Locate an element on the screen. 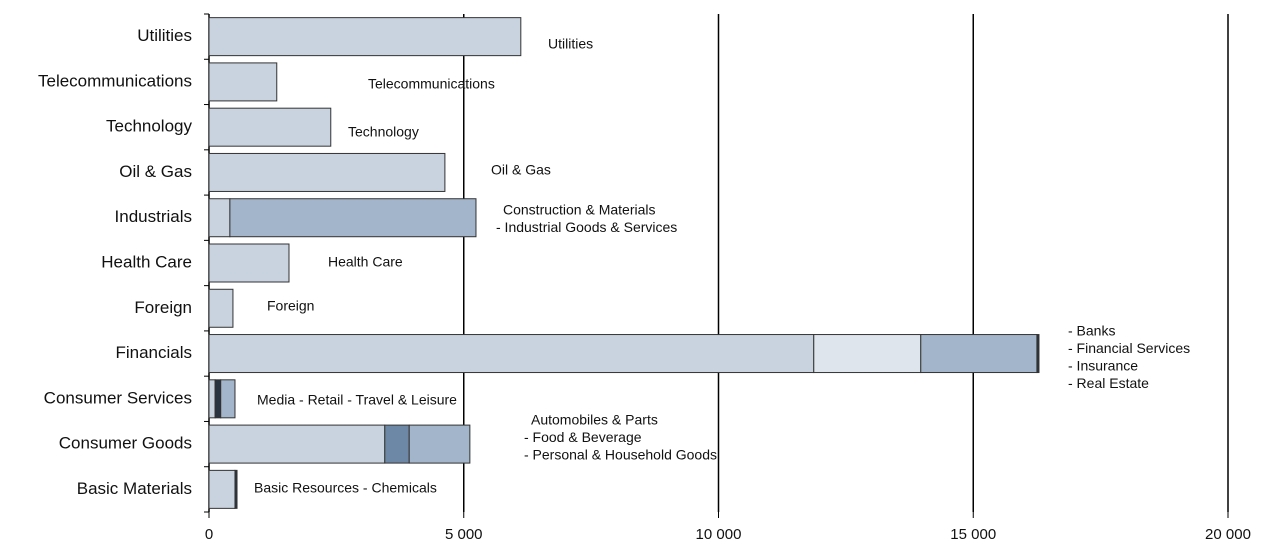 The image size is (1267, 551). annotation: - Real Estate is located at coordinates (1108, 383).